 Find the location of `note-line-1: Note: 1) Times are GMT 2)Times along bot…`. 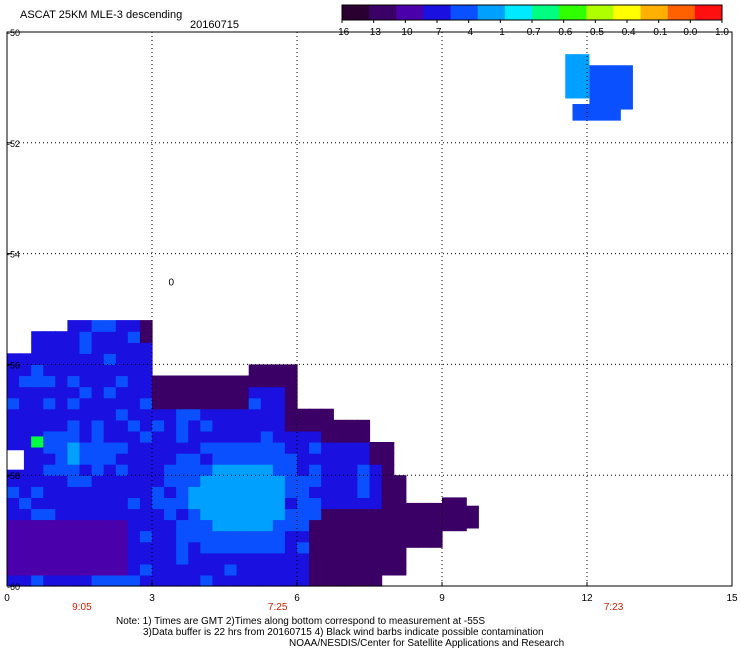

note-line-1: Note: 1) Times are GMT 2)Times along bot… is located at coordinates (301, 621).